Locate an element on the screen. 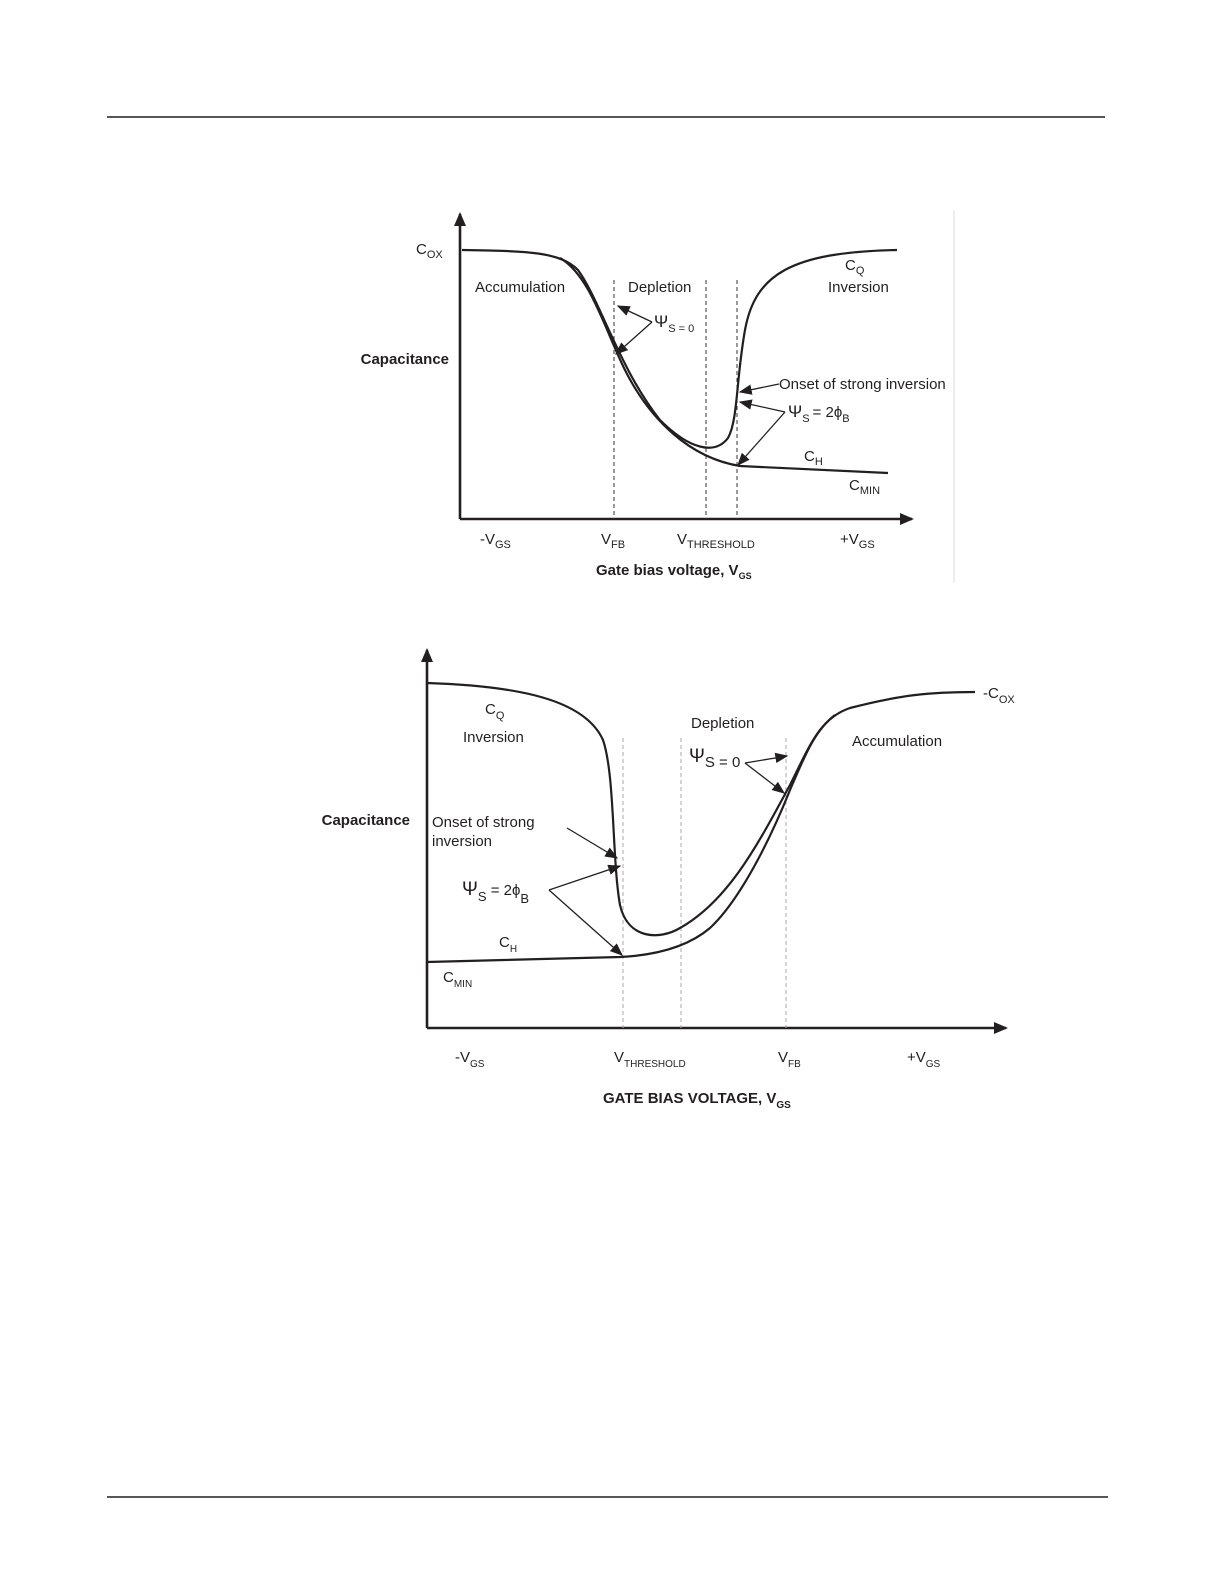 The image size is (1224, 1584). onset-label: Onset of strong is located at coordinates (483, 822).